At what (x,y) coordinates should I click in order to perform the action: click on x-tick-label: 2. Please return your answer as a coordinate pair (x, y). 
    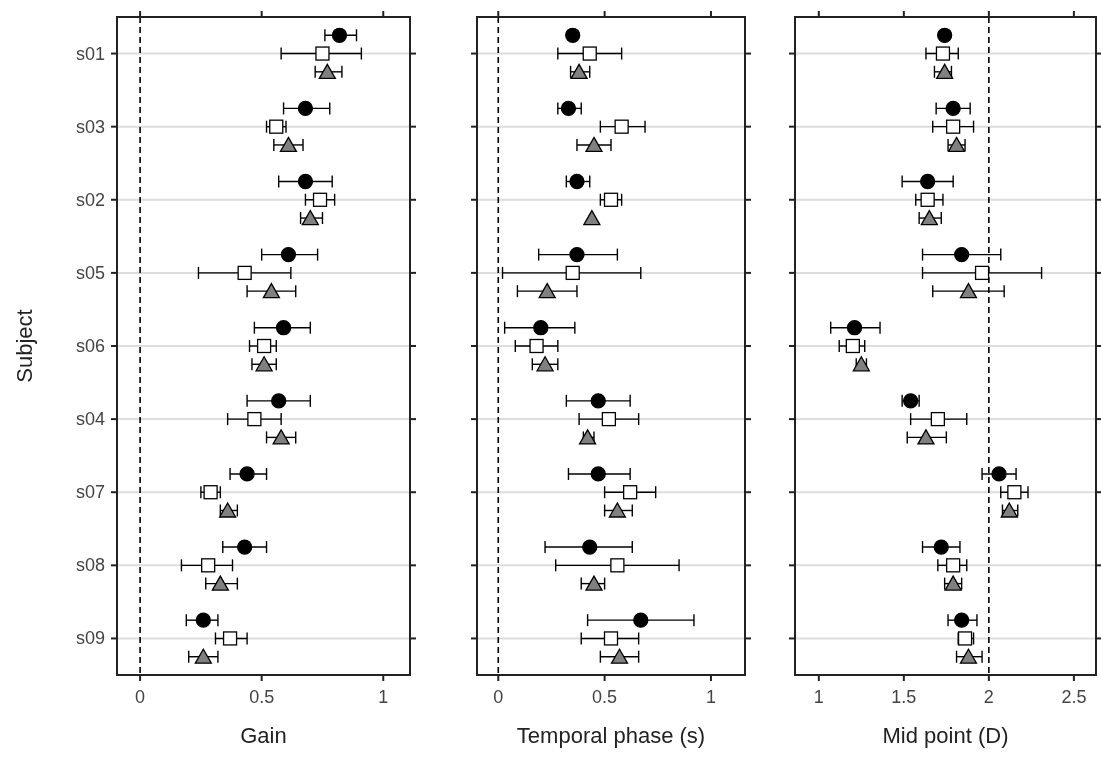
    Looking at the image, I should click on (988, 697).